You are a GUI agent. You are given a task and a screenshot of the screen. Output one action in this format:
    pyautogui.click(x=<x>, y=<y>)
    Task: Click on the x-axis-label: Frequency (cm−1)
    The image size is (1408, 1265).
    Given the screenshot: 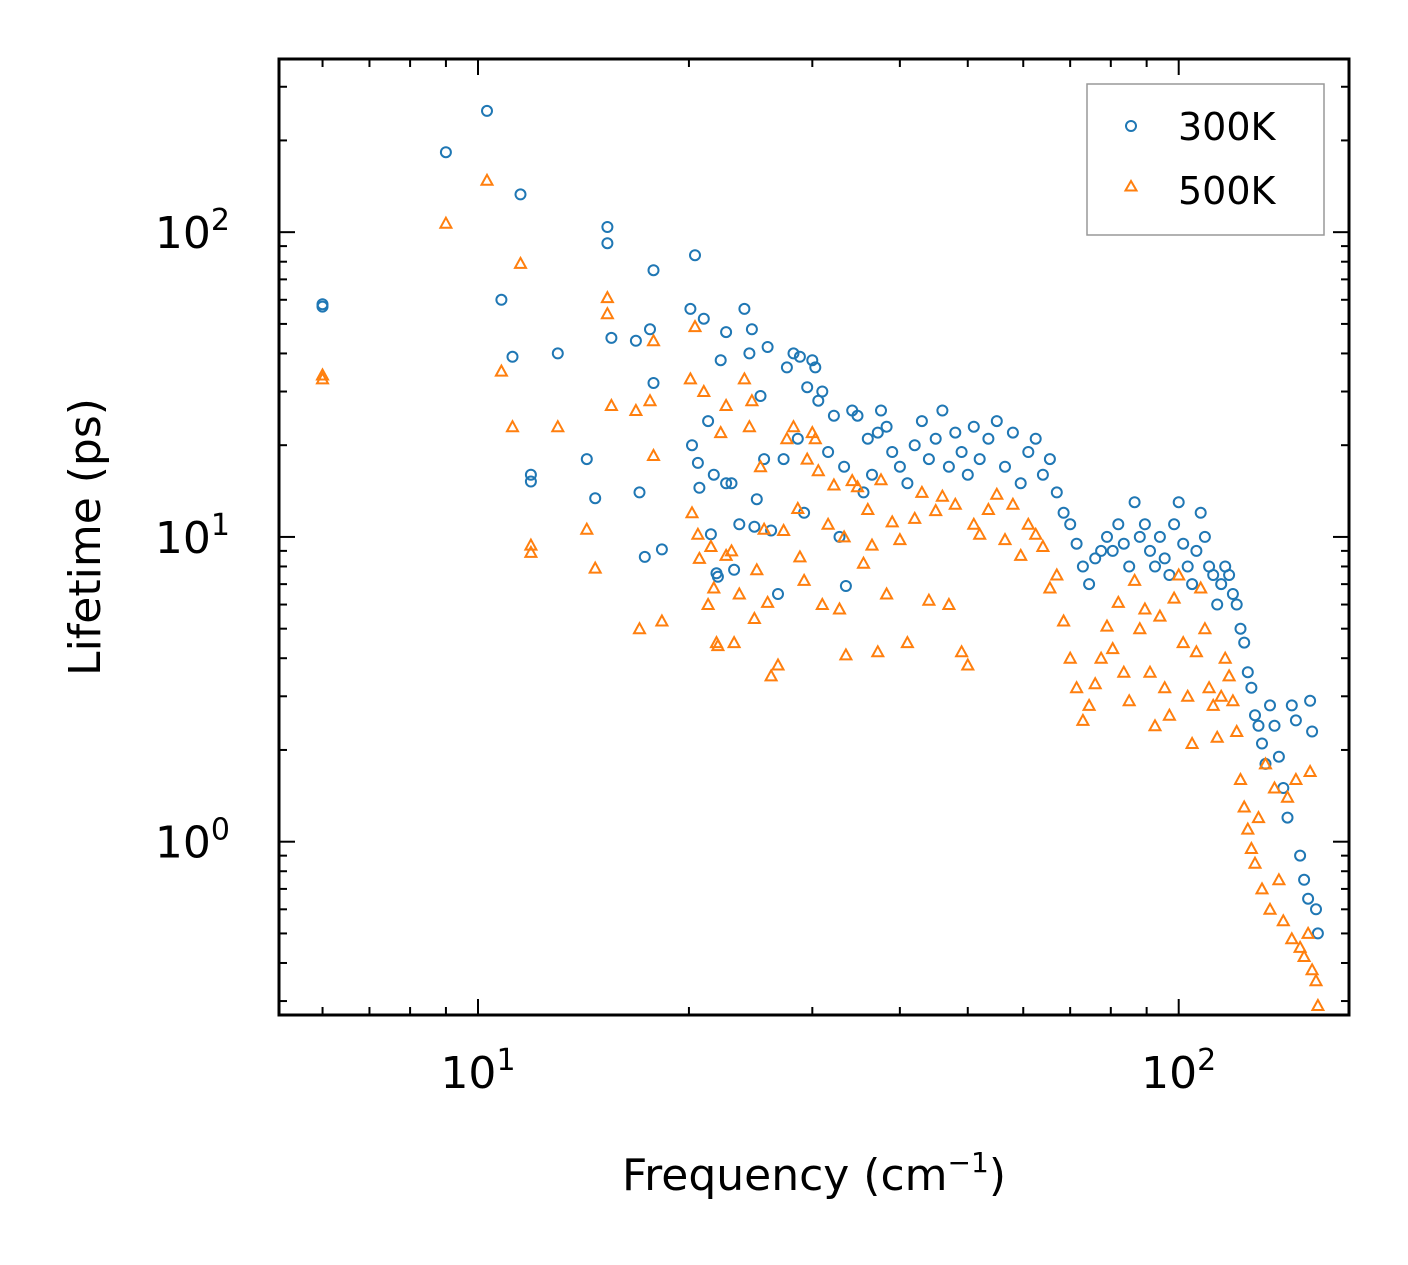 What is the action you would take?
    pyautogui.click(x=814, y=1173)
    